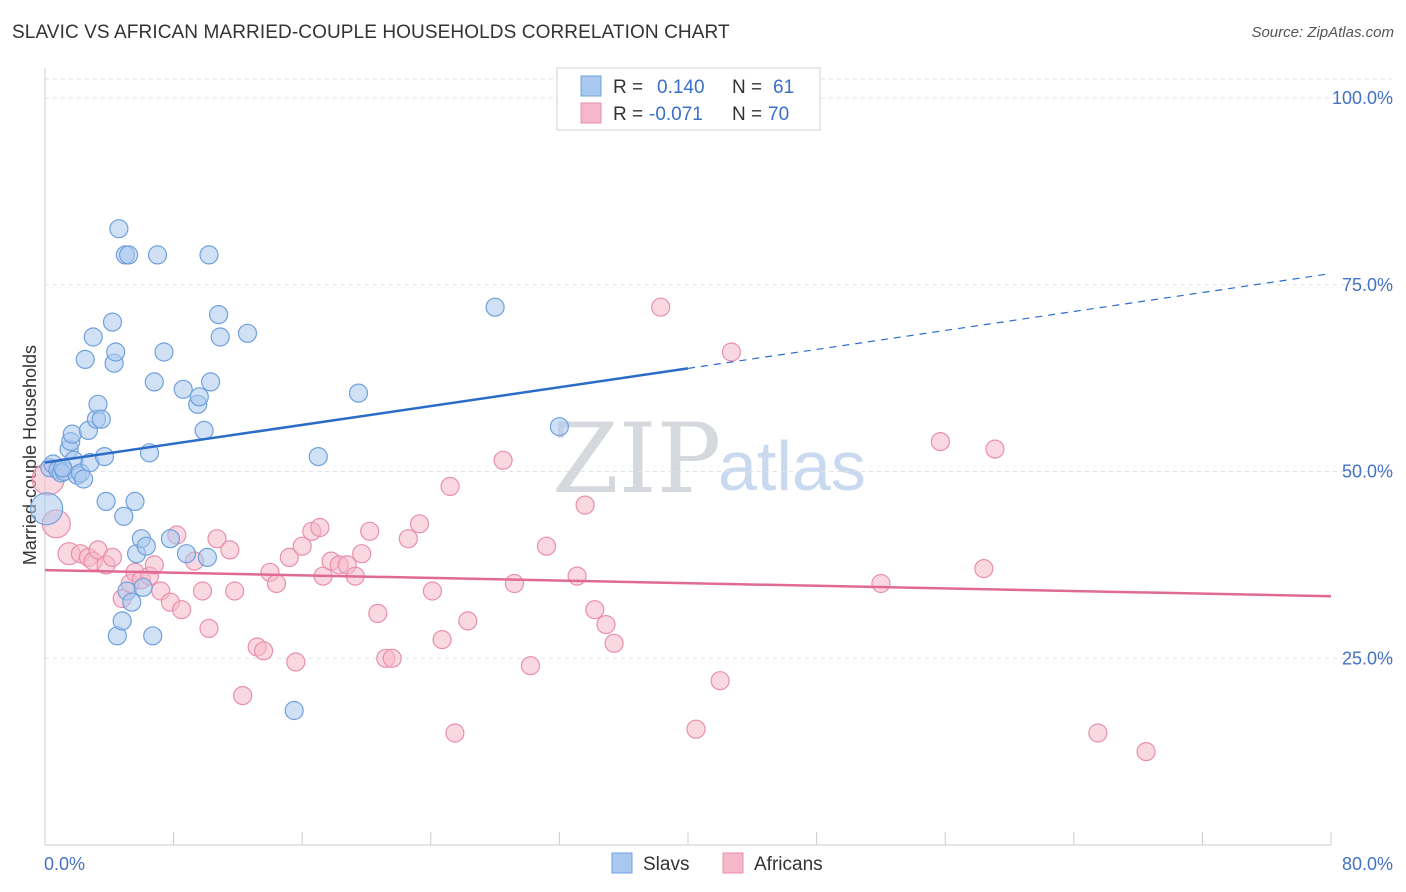  What do you see at coordinates (628, 114) in the screenshot?
I see `legend-africans-r-label: R =` at bounding box center [628, 114].